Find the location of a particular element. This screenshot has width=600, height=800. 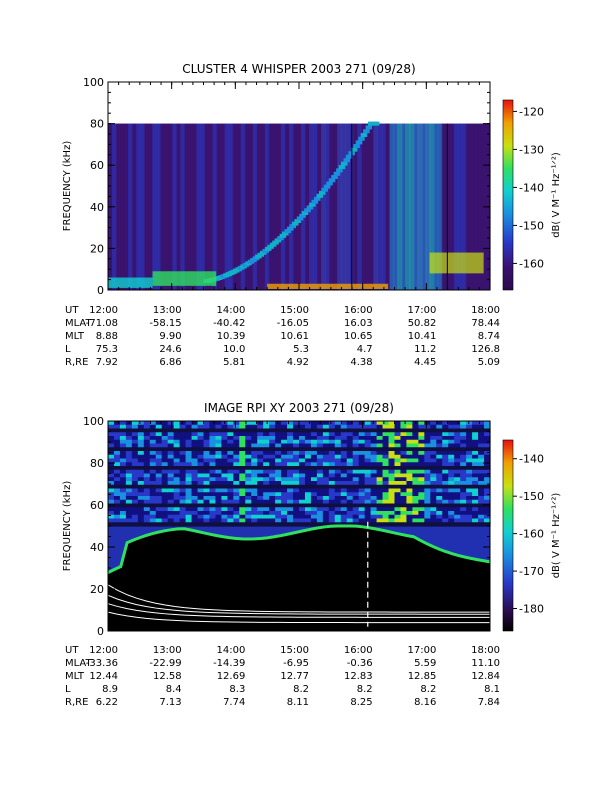

ephemeris-value: 12:00 is located at coordinates (103, 650).